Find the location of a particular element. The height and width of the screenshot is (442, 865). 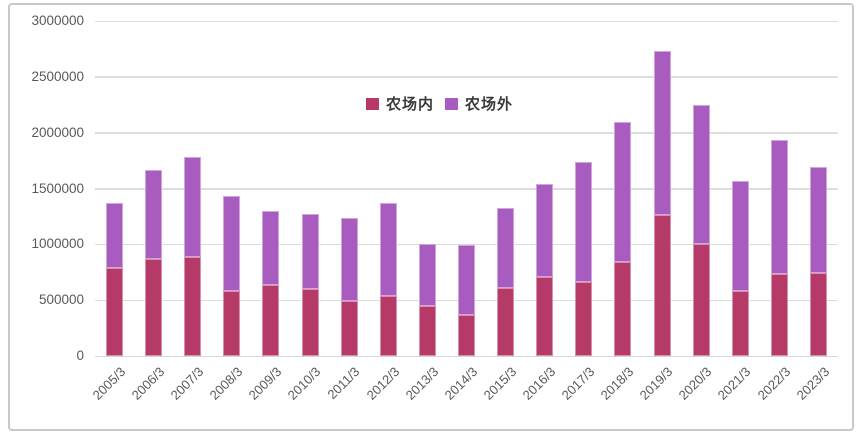

bar-2011/3 is located at coordinates (349, 286).